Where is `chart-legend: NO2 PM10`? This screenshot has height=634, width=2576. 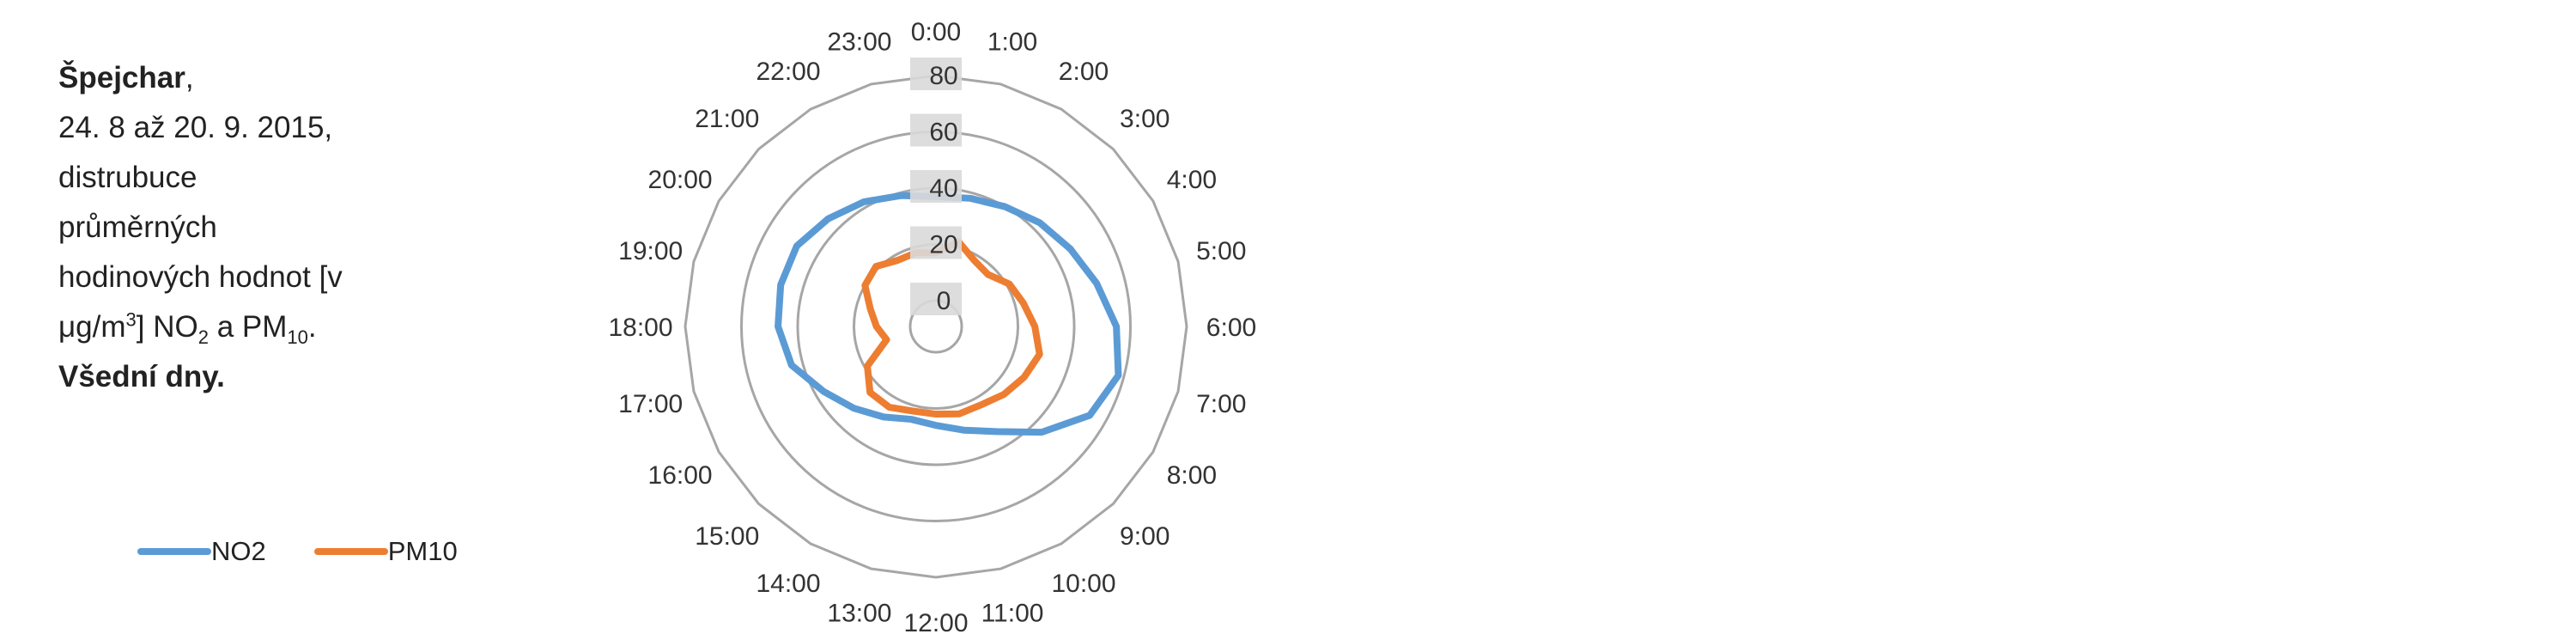 chart-legend: NO2 PM10 is located at coordinates (322, 551).